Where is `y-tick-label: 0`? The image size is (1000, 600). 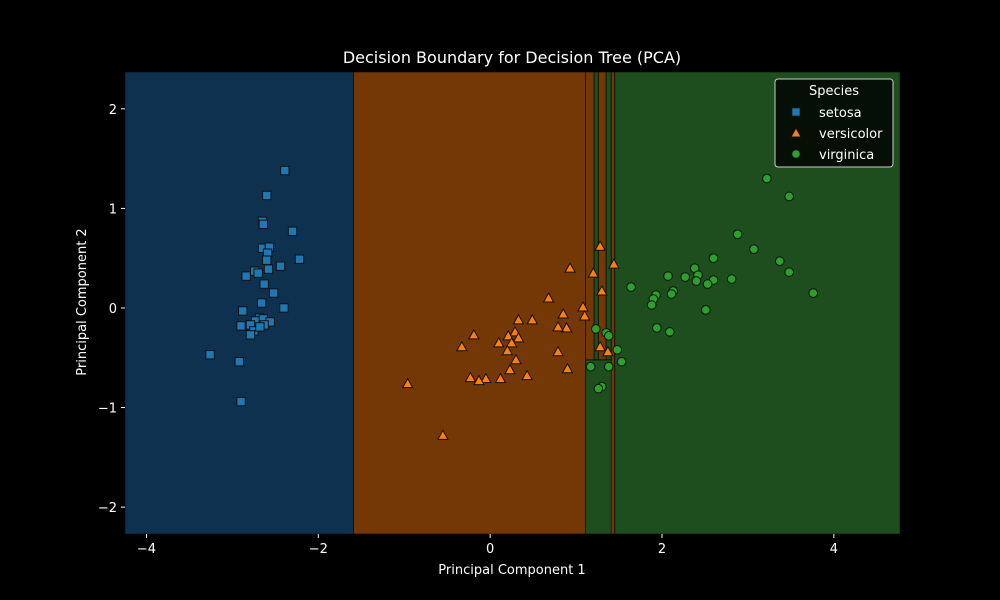
y-tick-label: 0 is located at coordinates (113, 309).